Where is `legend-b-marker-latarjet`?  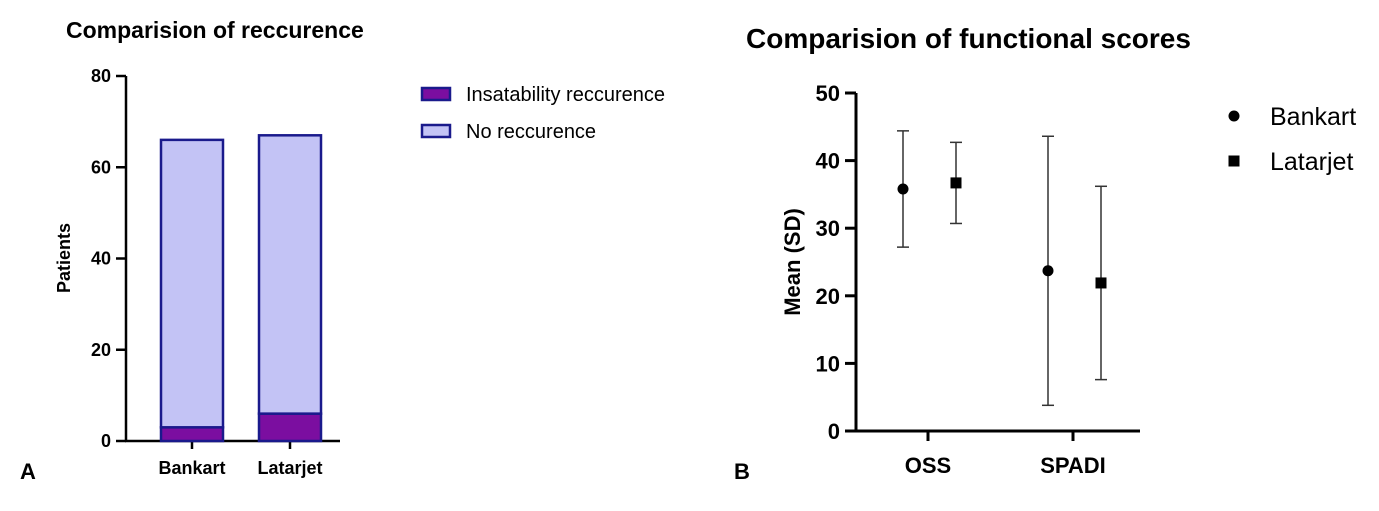 legend-b-marker-latarjet is located at coordinates (1234, 161).